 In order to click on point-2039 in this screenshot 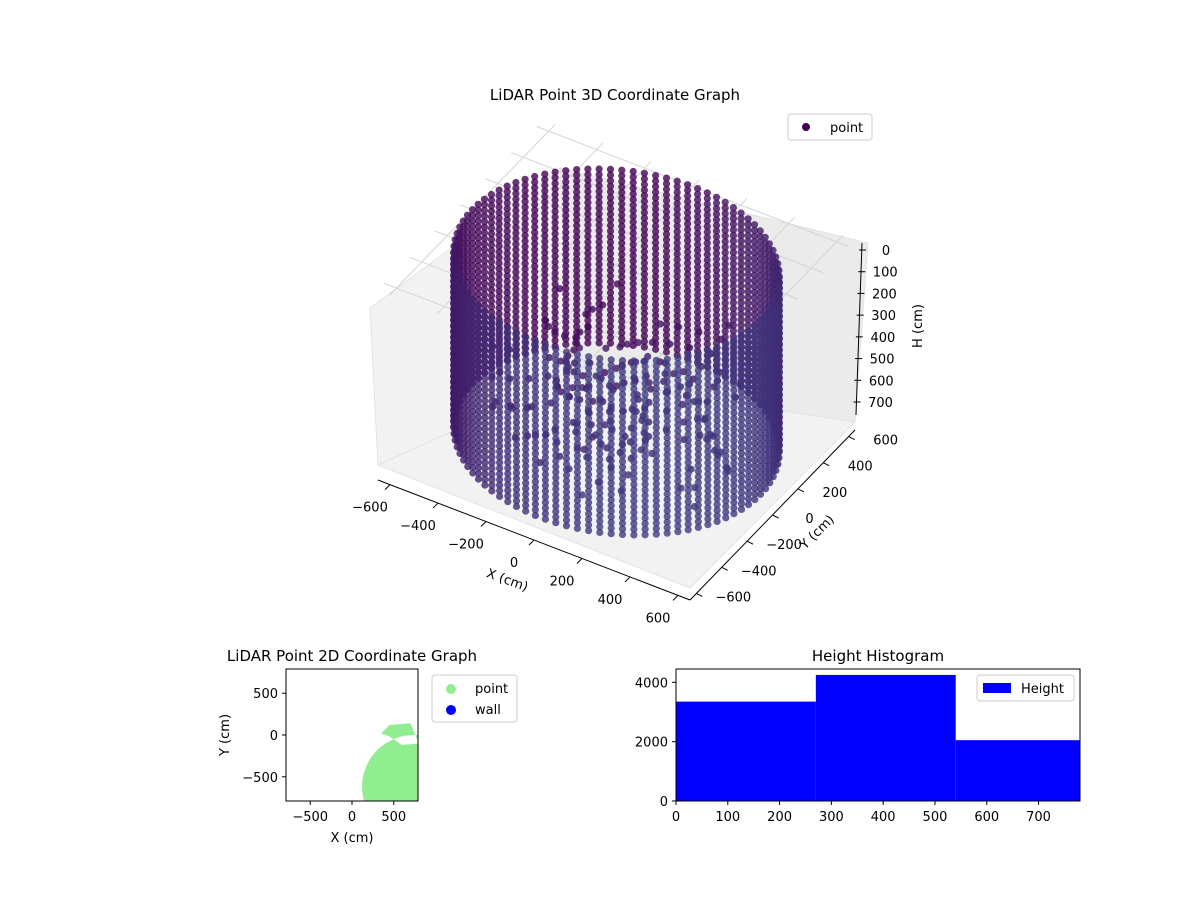, I will do `click(500, 457)`.